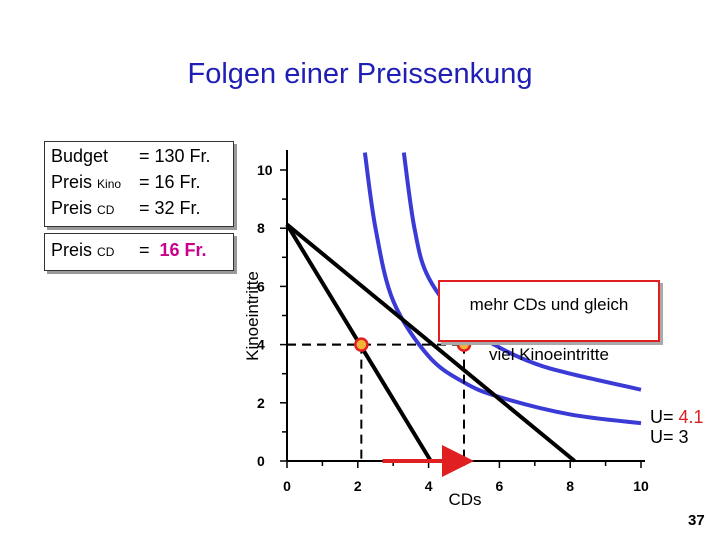  I want to click on u-high-value: 4.1, so click(691, 417).